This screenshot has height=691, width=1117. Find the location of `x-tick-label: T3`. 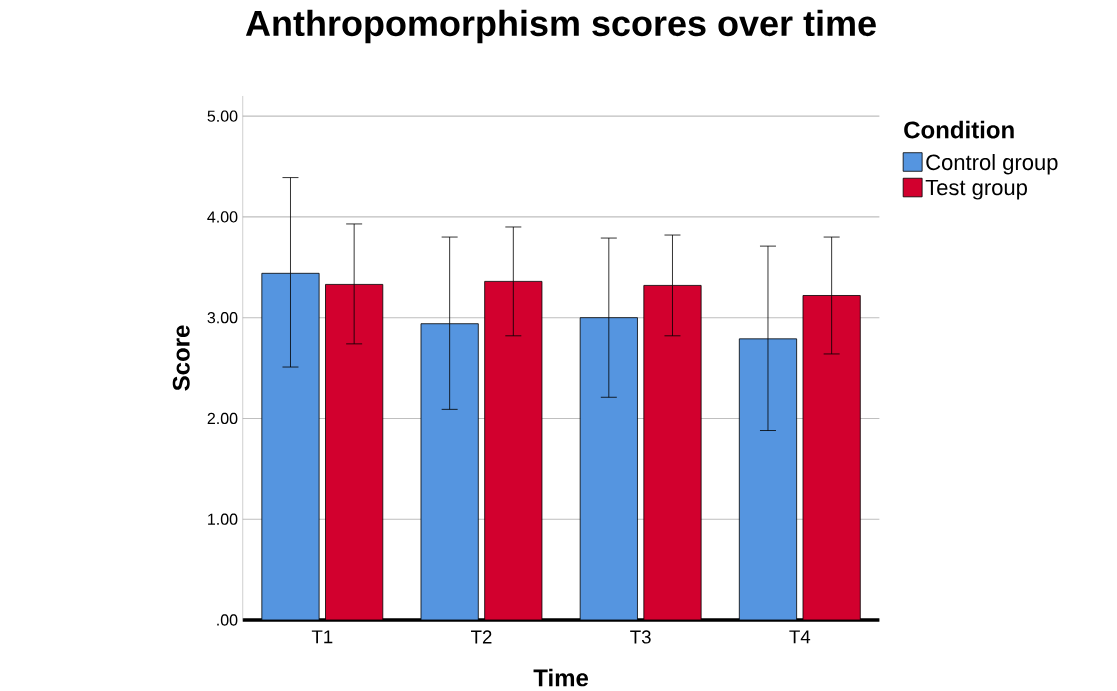

x-tick-label: T3 is located at coordinates (640, 637).